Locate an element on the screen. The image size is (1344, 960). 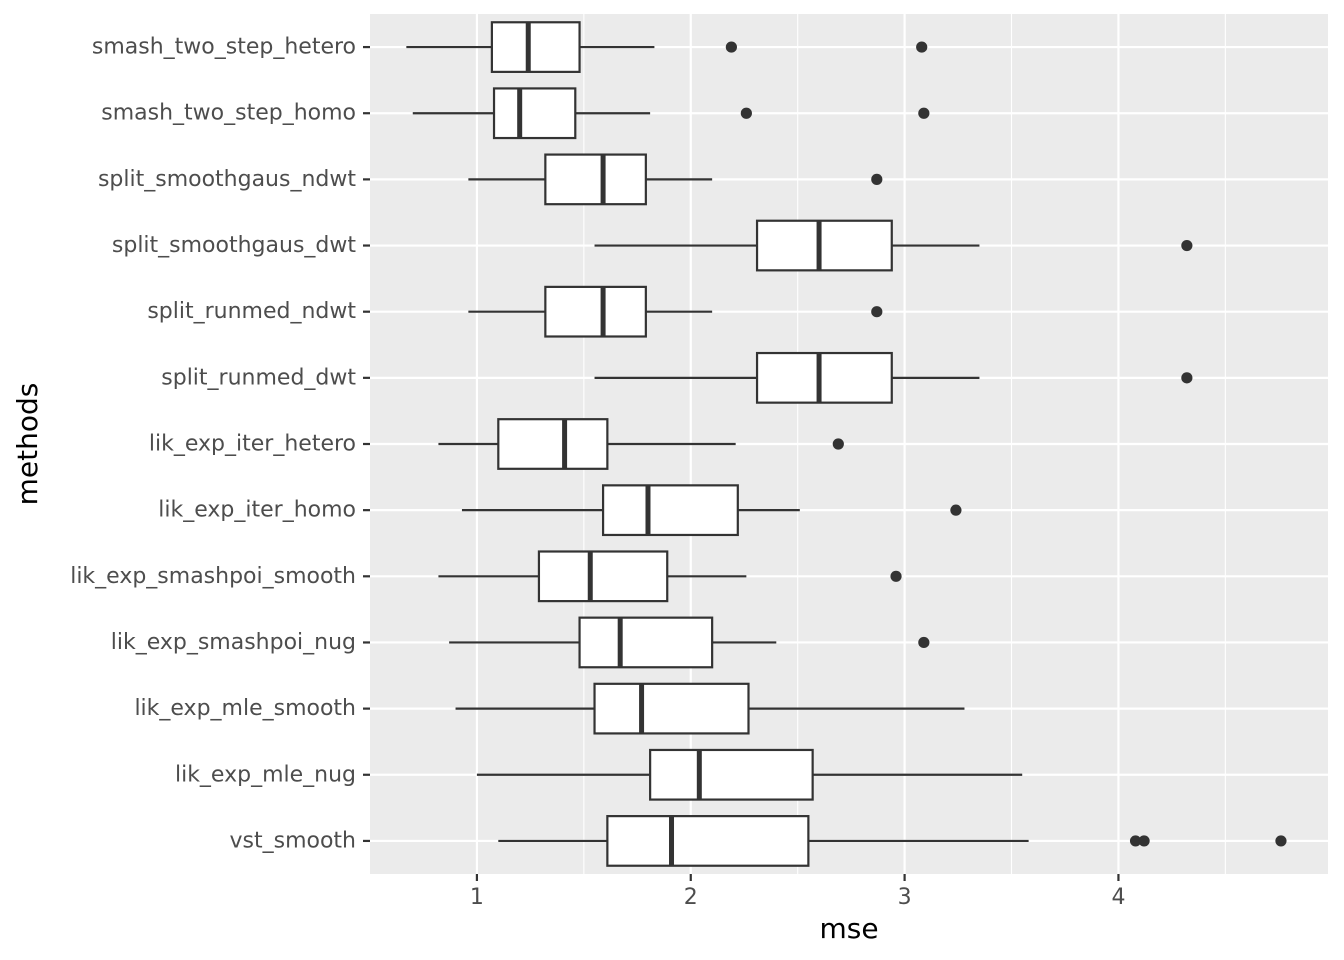
y-axis-title: methods is located at coordinates (27, 444).